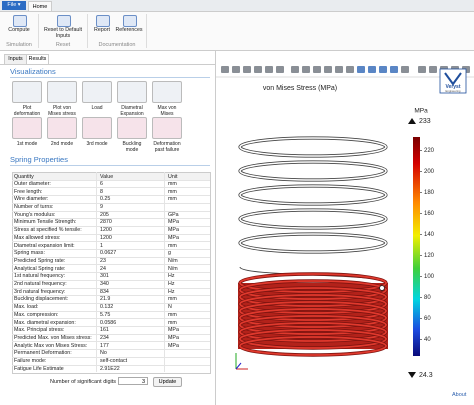  Describe the element at coordinates (103, 260) in the screenshot. I see `value-cell: 23` at that location.